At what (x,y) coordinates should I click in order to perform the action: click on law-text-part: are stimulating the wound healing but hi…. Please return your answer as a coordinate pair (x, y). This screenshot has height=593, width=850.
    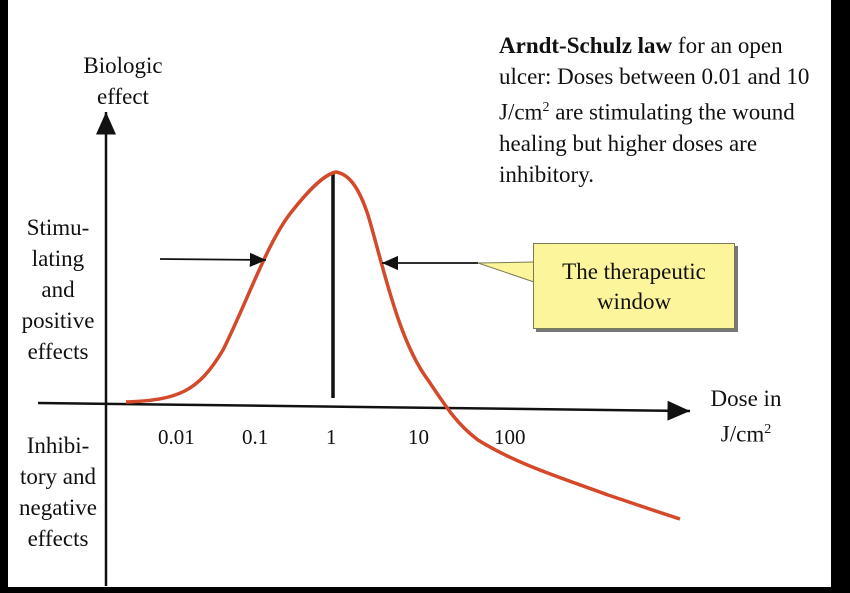
    Looking at the image, I should click on (647, 143).